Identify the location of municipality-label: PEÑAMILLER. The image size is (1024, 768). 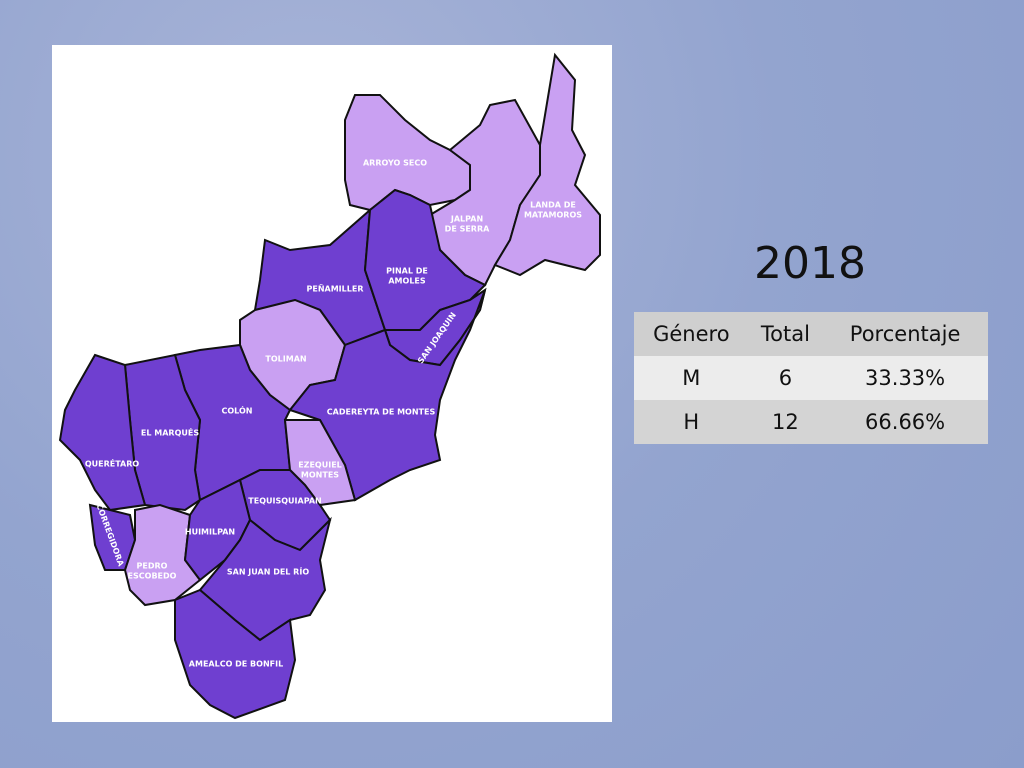
(335, 289).